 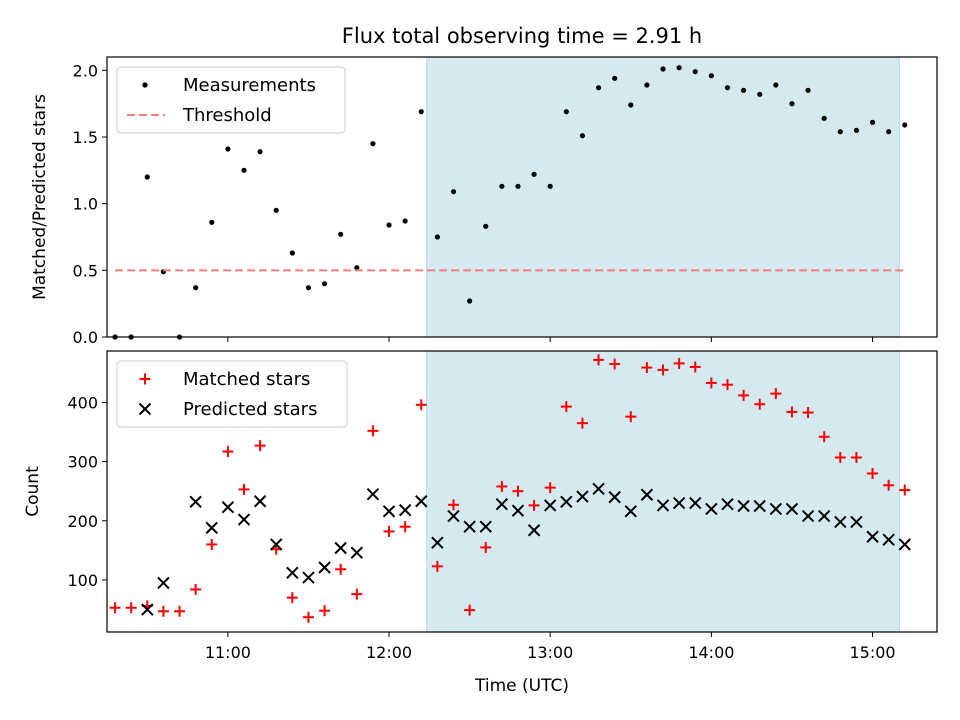 What do you see at coordinates (522, 36) in the screenshot?
I see `chart-title: Flux total observing time = 2.91 h` at bounding box center [522, 36].